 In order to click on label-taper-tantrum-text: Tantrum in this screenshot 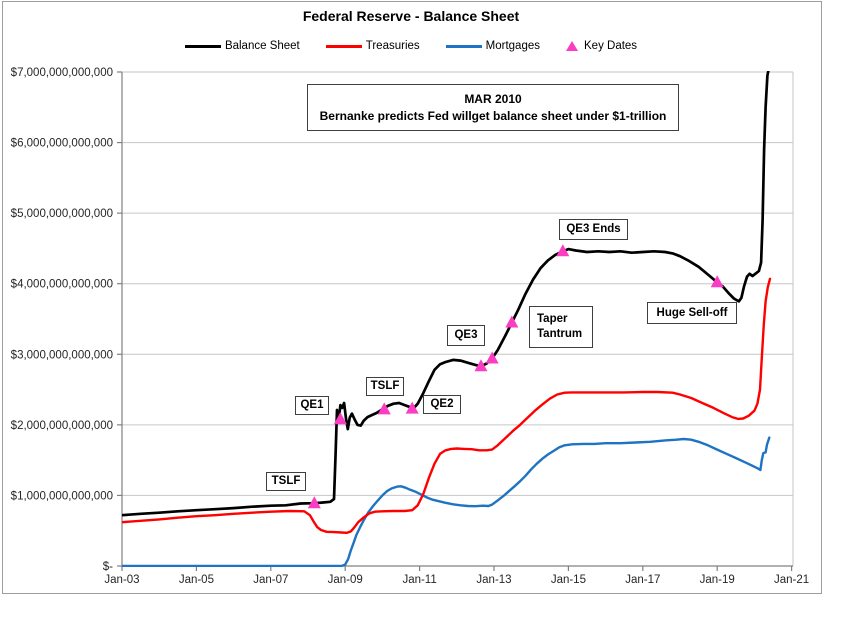, I will do `click(560, 334)`.